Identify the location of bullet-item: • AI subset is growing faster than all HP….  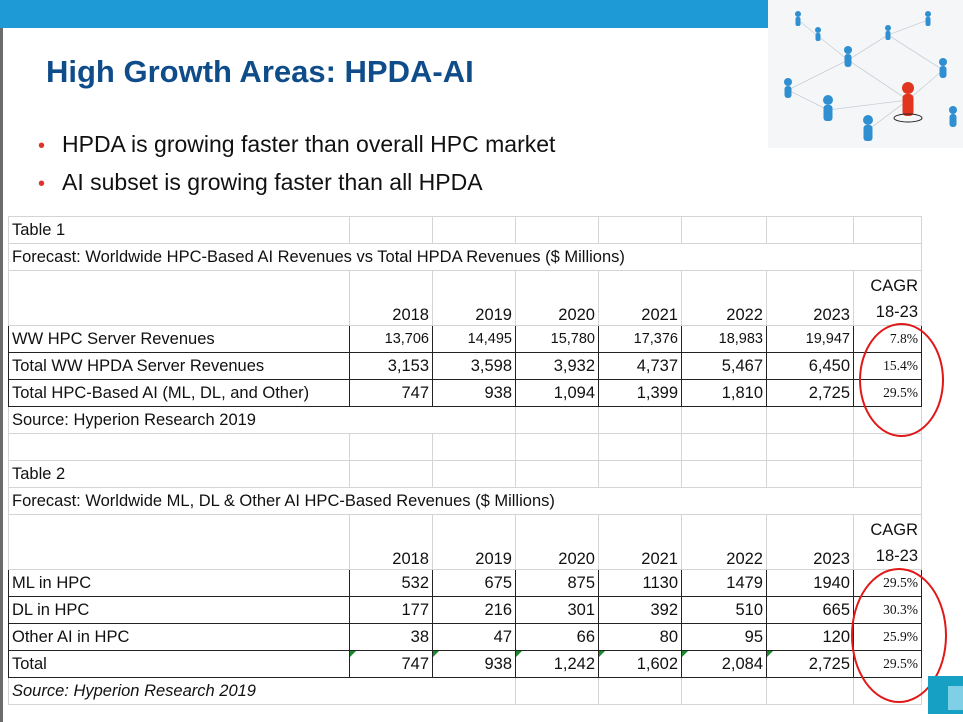
(296, 185).